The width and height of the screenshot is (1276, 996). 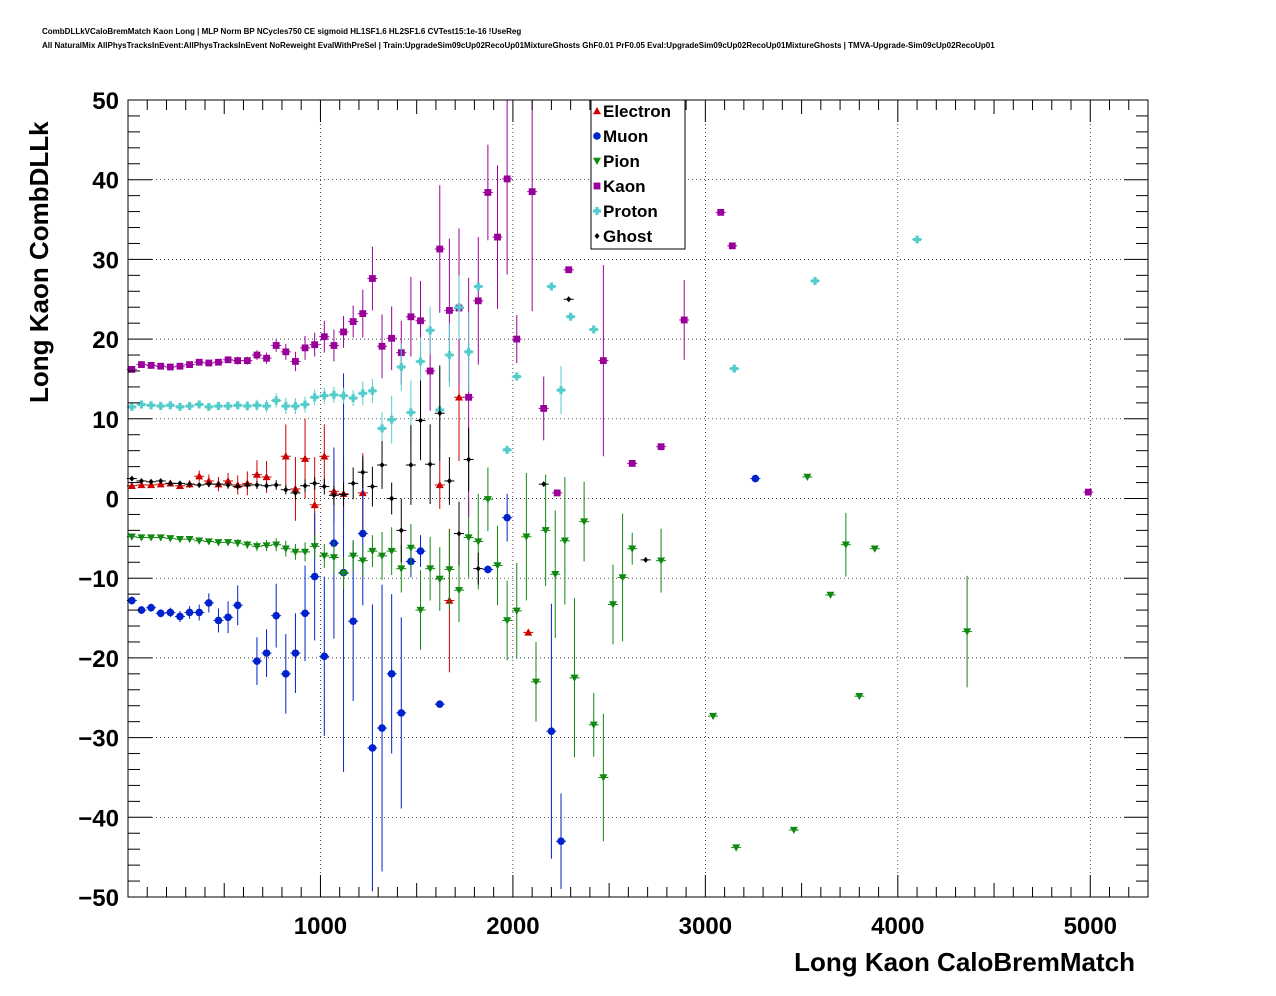 I want to click on legend-label: Kaon, so click(x=624, y=186).